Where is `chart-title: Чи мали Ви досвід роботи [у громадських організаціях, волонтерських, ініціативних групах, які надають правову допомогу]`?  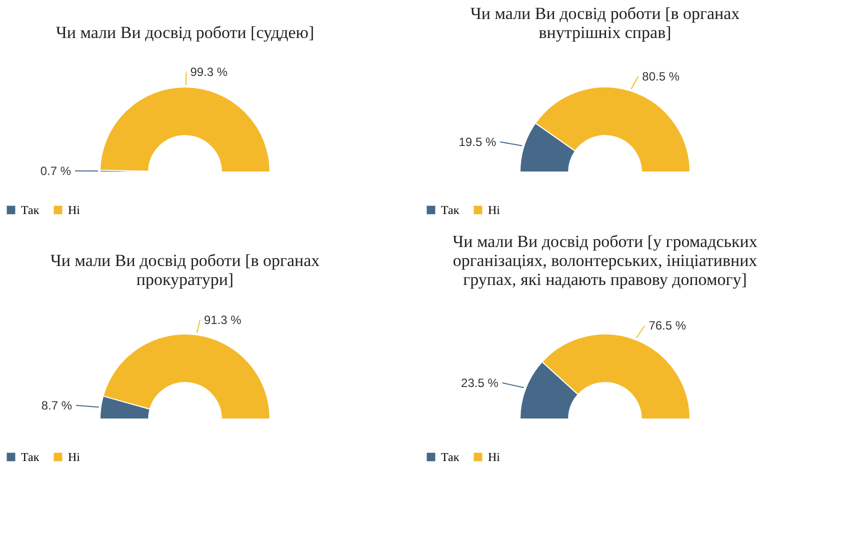 chart-title: Чи мали Ви досвід роботи [у громадських організаціях, волонтерських, ініціативних групах, які надають правову допомогу] is located at coordinates (605, 260).